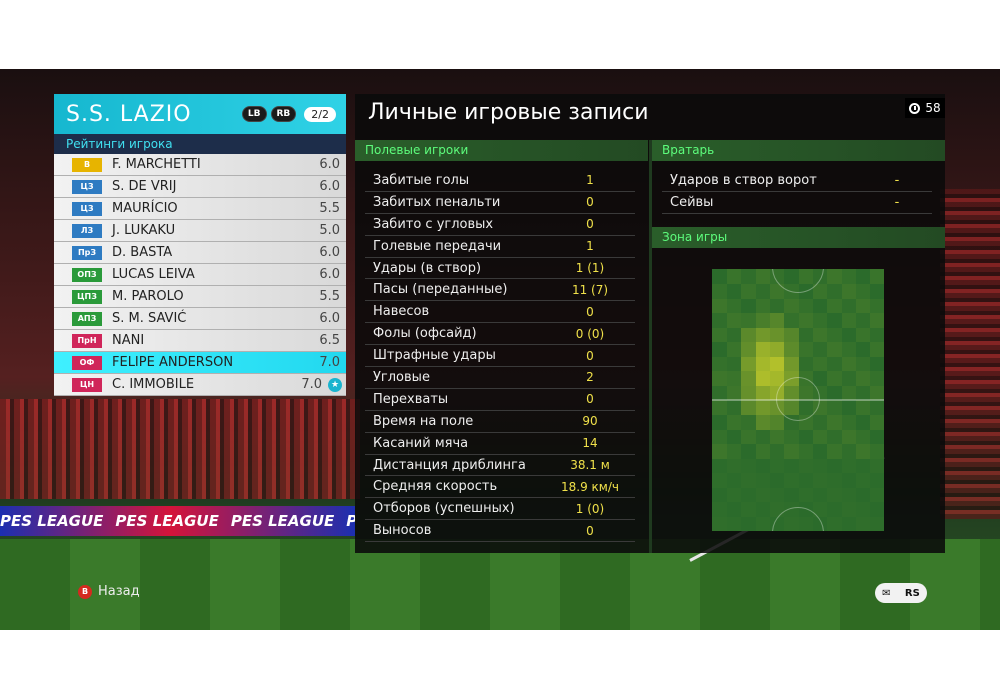 The height and width of the screenshot is (700, 1000). What do you see at coordinates (692, 202) in the screenshot?
I see `gk-stat-label: Сейвы` at bounding box center [692, 202].